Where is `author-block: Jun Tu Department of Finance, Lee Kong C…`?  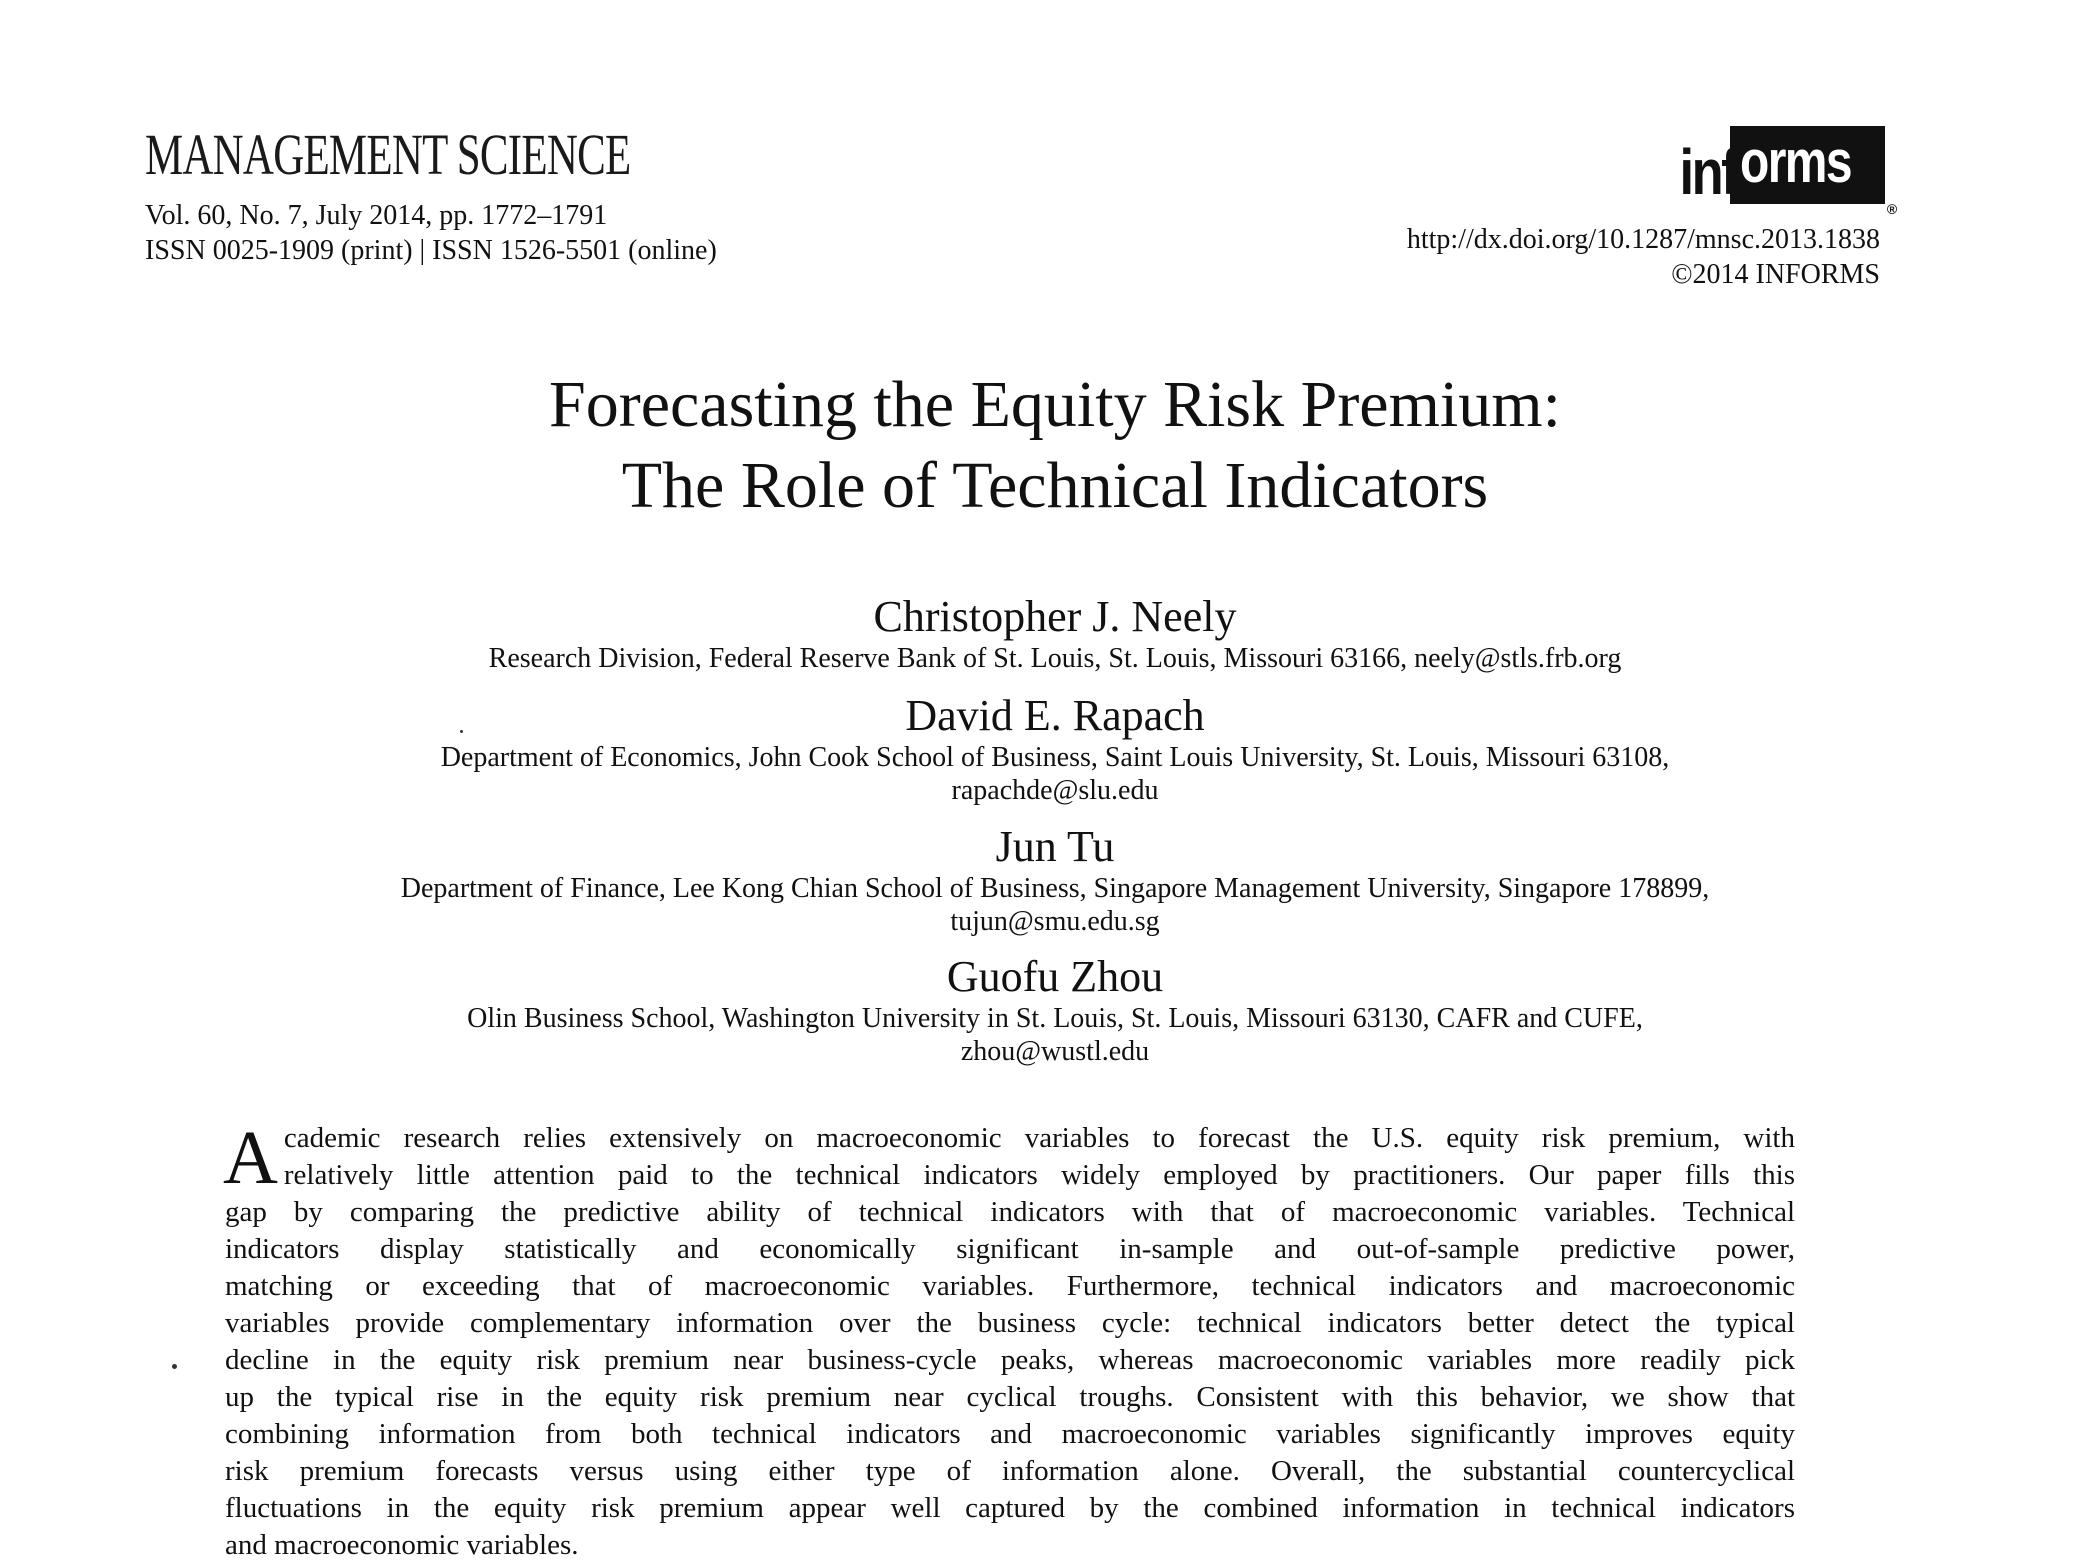 author-block: Jun Tu Department of Finance, Lee Kong C… is located at coordinates (1047, 880).